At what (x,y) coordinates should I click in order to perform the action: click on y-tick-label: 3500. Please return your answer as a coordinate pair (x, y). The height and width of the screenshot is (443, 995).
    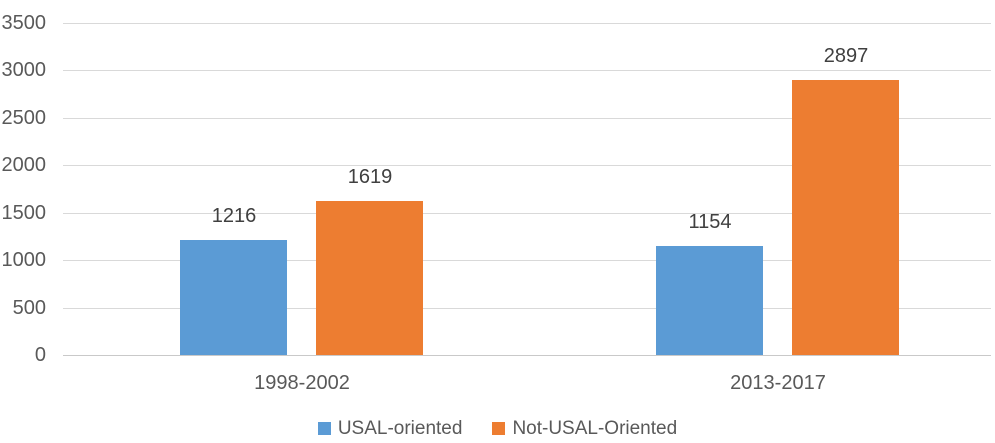
    Looking at the image, I should click on (24, 23).